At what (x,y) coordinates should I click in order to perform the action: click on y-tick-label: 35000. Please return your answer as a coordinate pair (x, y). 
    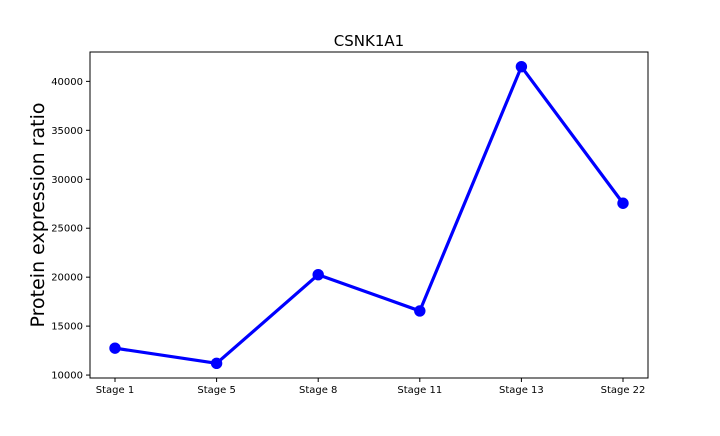
    Looking at the image, I should click on (67, 131).